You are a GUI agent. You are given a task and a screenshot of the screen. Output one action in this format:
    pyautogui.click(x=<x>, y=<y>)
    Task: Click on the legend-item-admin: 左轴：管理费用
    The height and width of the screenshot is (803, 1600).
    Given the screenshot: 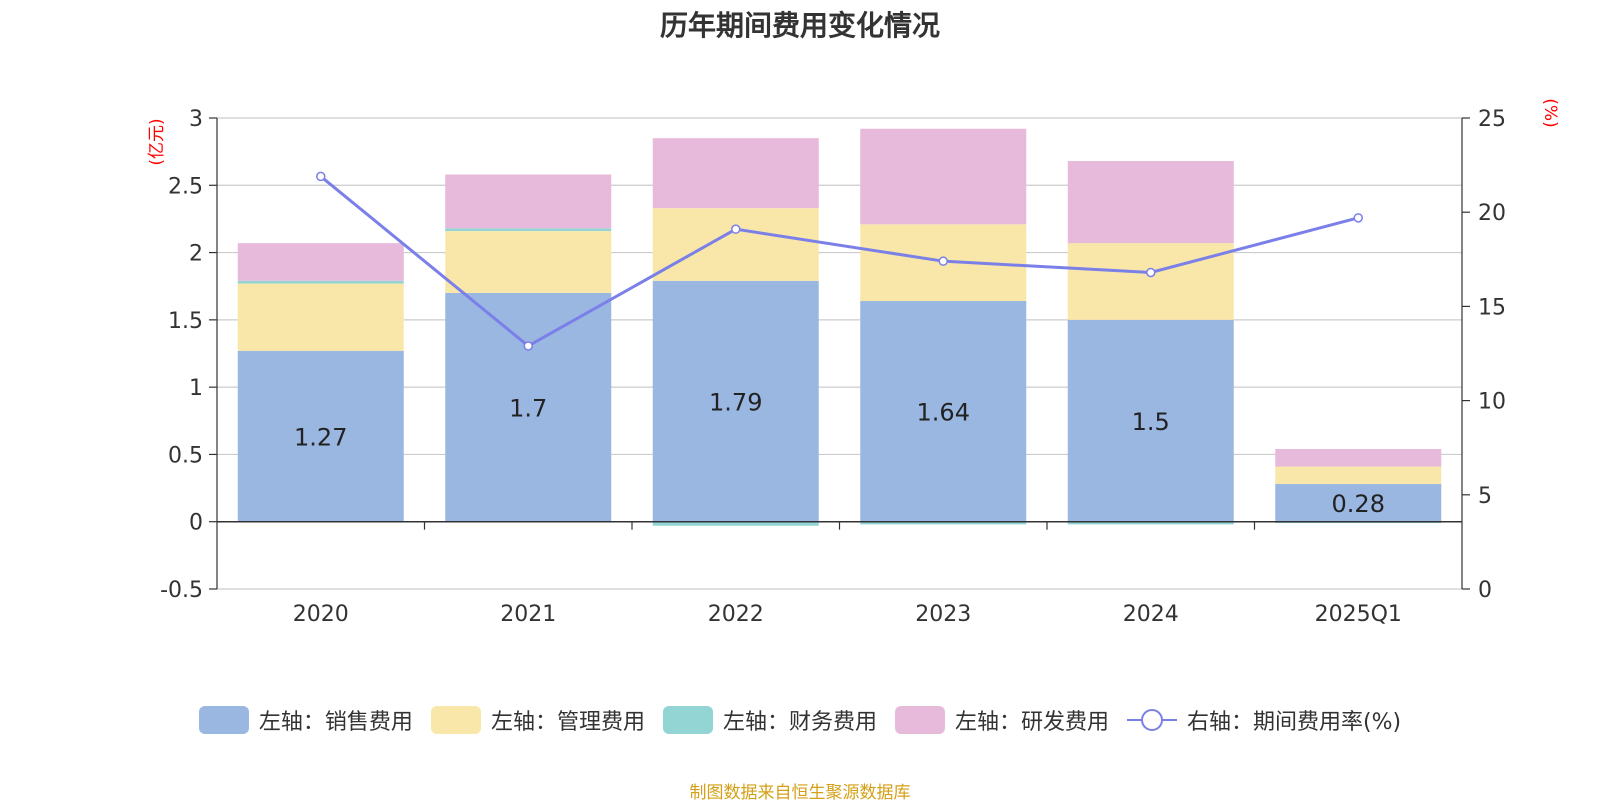 What is the action you would take?
    pyautogui.click(x=537, y=720)
    